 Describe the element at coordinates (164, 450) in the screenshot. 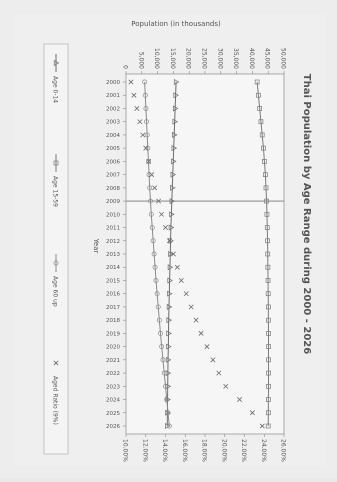

I see `y2-tick-label: 14.00%` at that location.